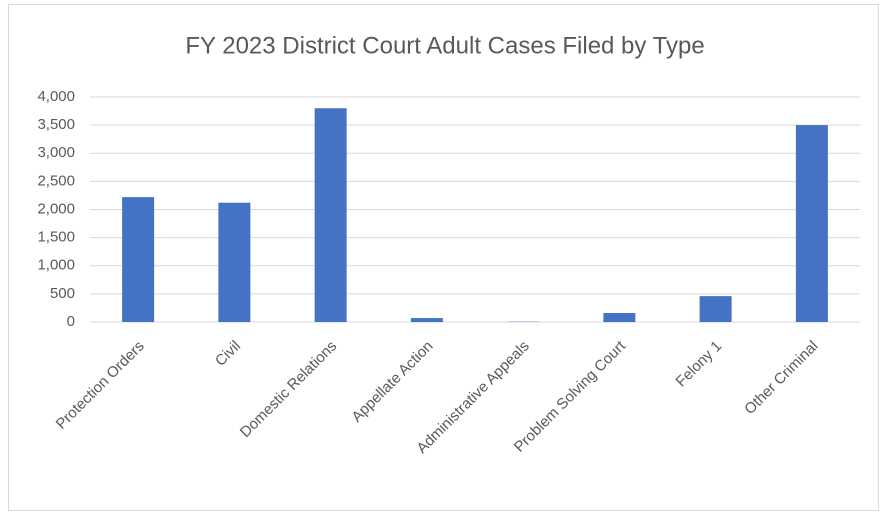 This screenshot has height=515, width=883. Describe the element at coordinates (56, 180) in the screenshot. I see `y-tick-label: 2,500` at that location.